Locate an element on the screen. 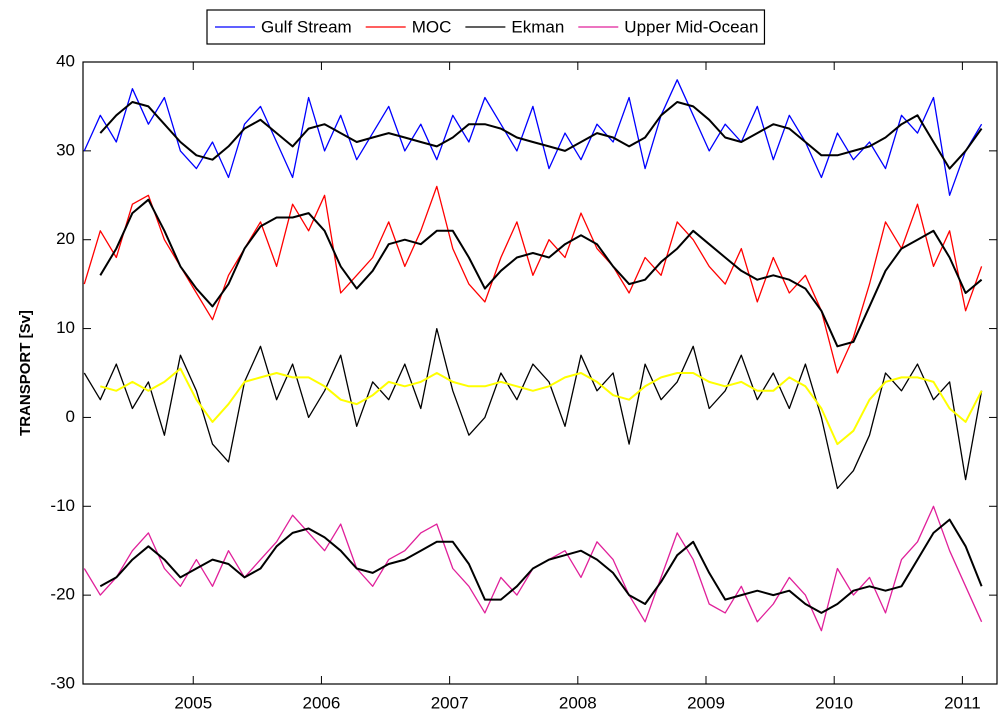 The height and width of the screenshot is (716, 999). x-tick-label: 2010 is located at coordinates (834, 702).